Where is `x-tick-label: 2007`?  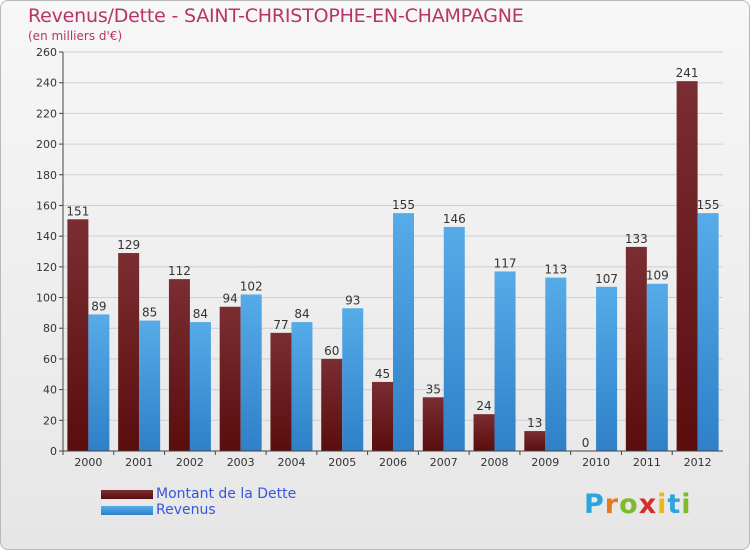 x-tick-label: 2007 is located at coordinates (444, 462).